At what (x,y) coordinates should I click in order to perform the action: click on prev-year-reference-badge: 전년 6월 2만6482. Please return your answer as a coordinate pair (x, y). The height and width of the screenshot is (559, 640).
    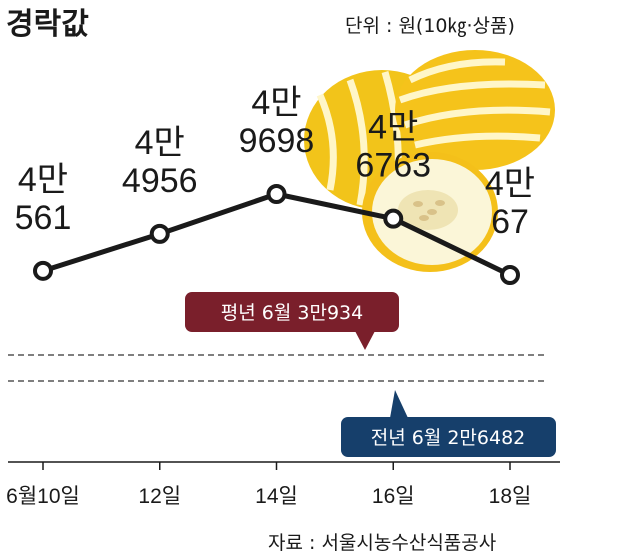
    Looking at the image, I should click on (448, 423).